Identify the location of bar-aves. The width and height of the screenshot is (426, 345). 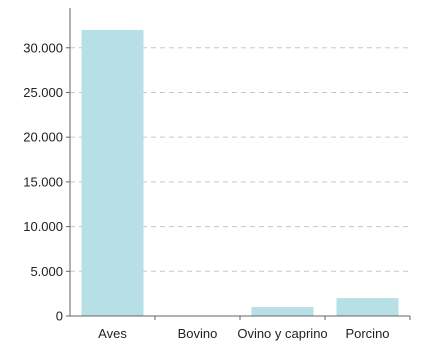
(112, 172).